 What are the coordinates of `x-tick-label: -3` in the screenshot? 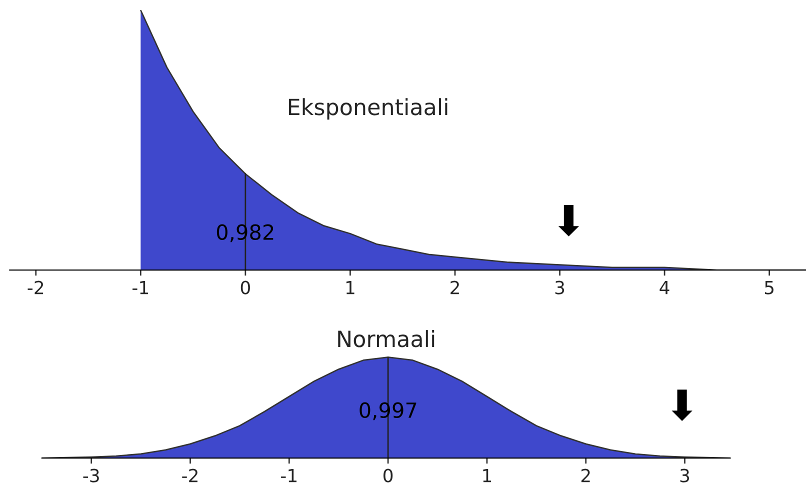 It's located at (91, 475).